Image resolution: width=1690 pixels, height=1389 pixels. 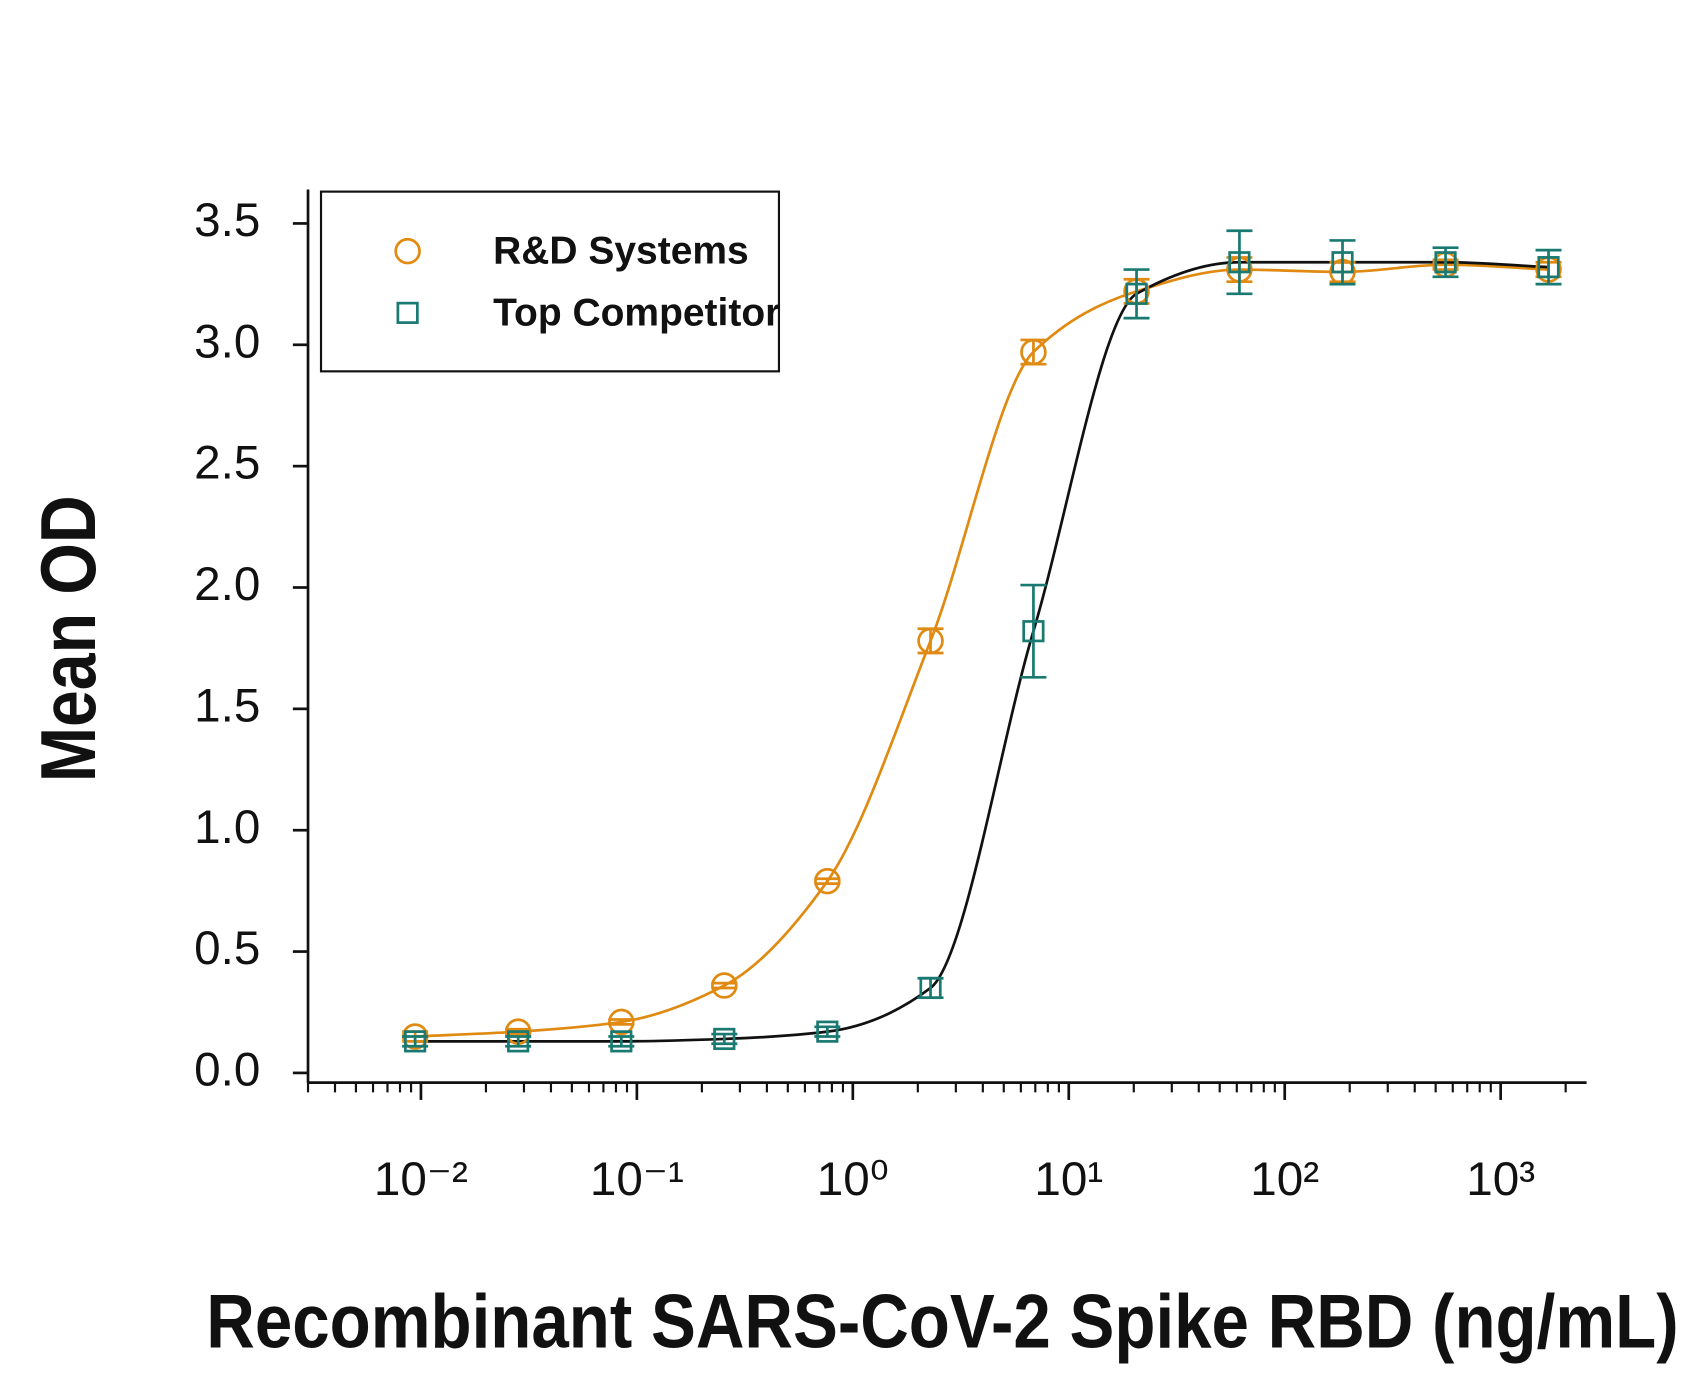 I want to click on x-tick-label: 10⁻¹, so click(x=637, y=1179).